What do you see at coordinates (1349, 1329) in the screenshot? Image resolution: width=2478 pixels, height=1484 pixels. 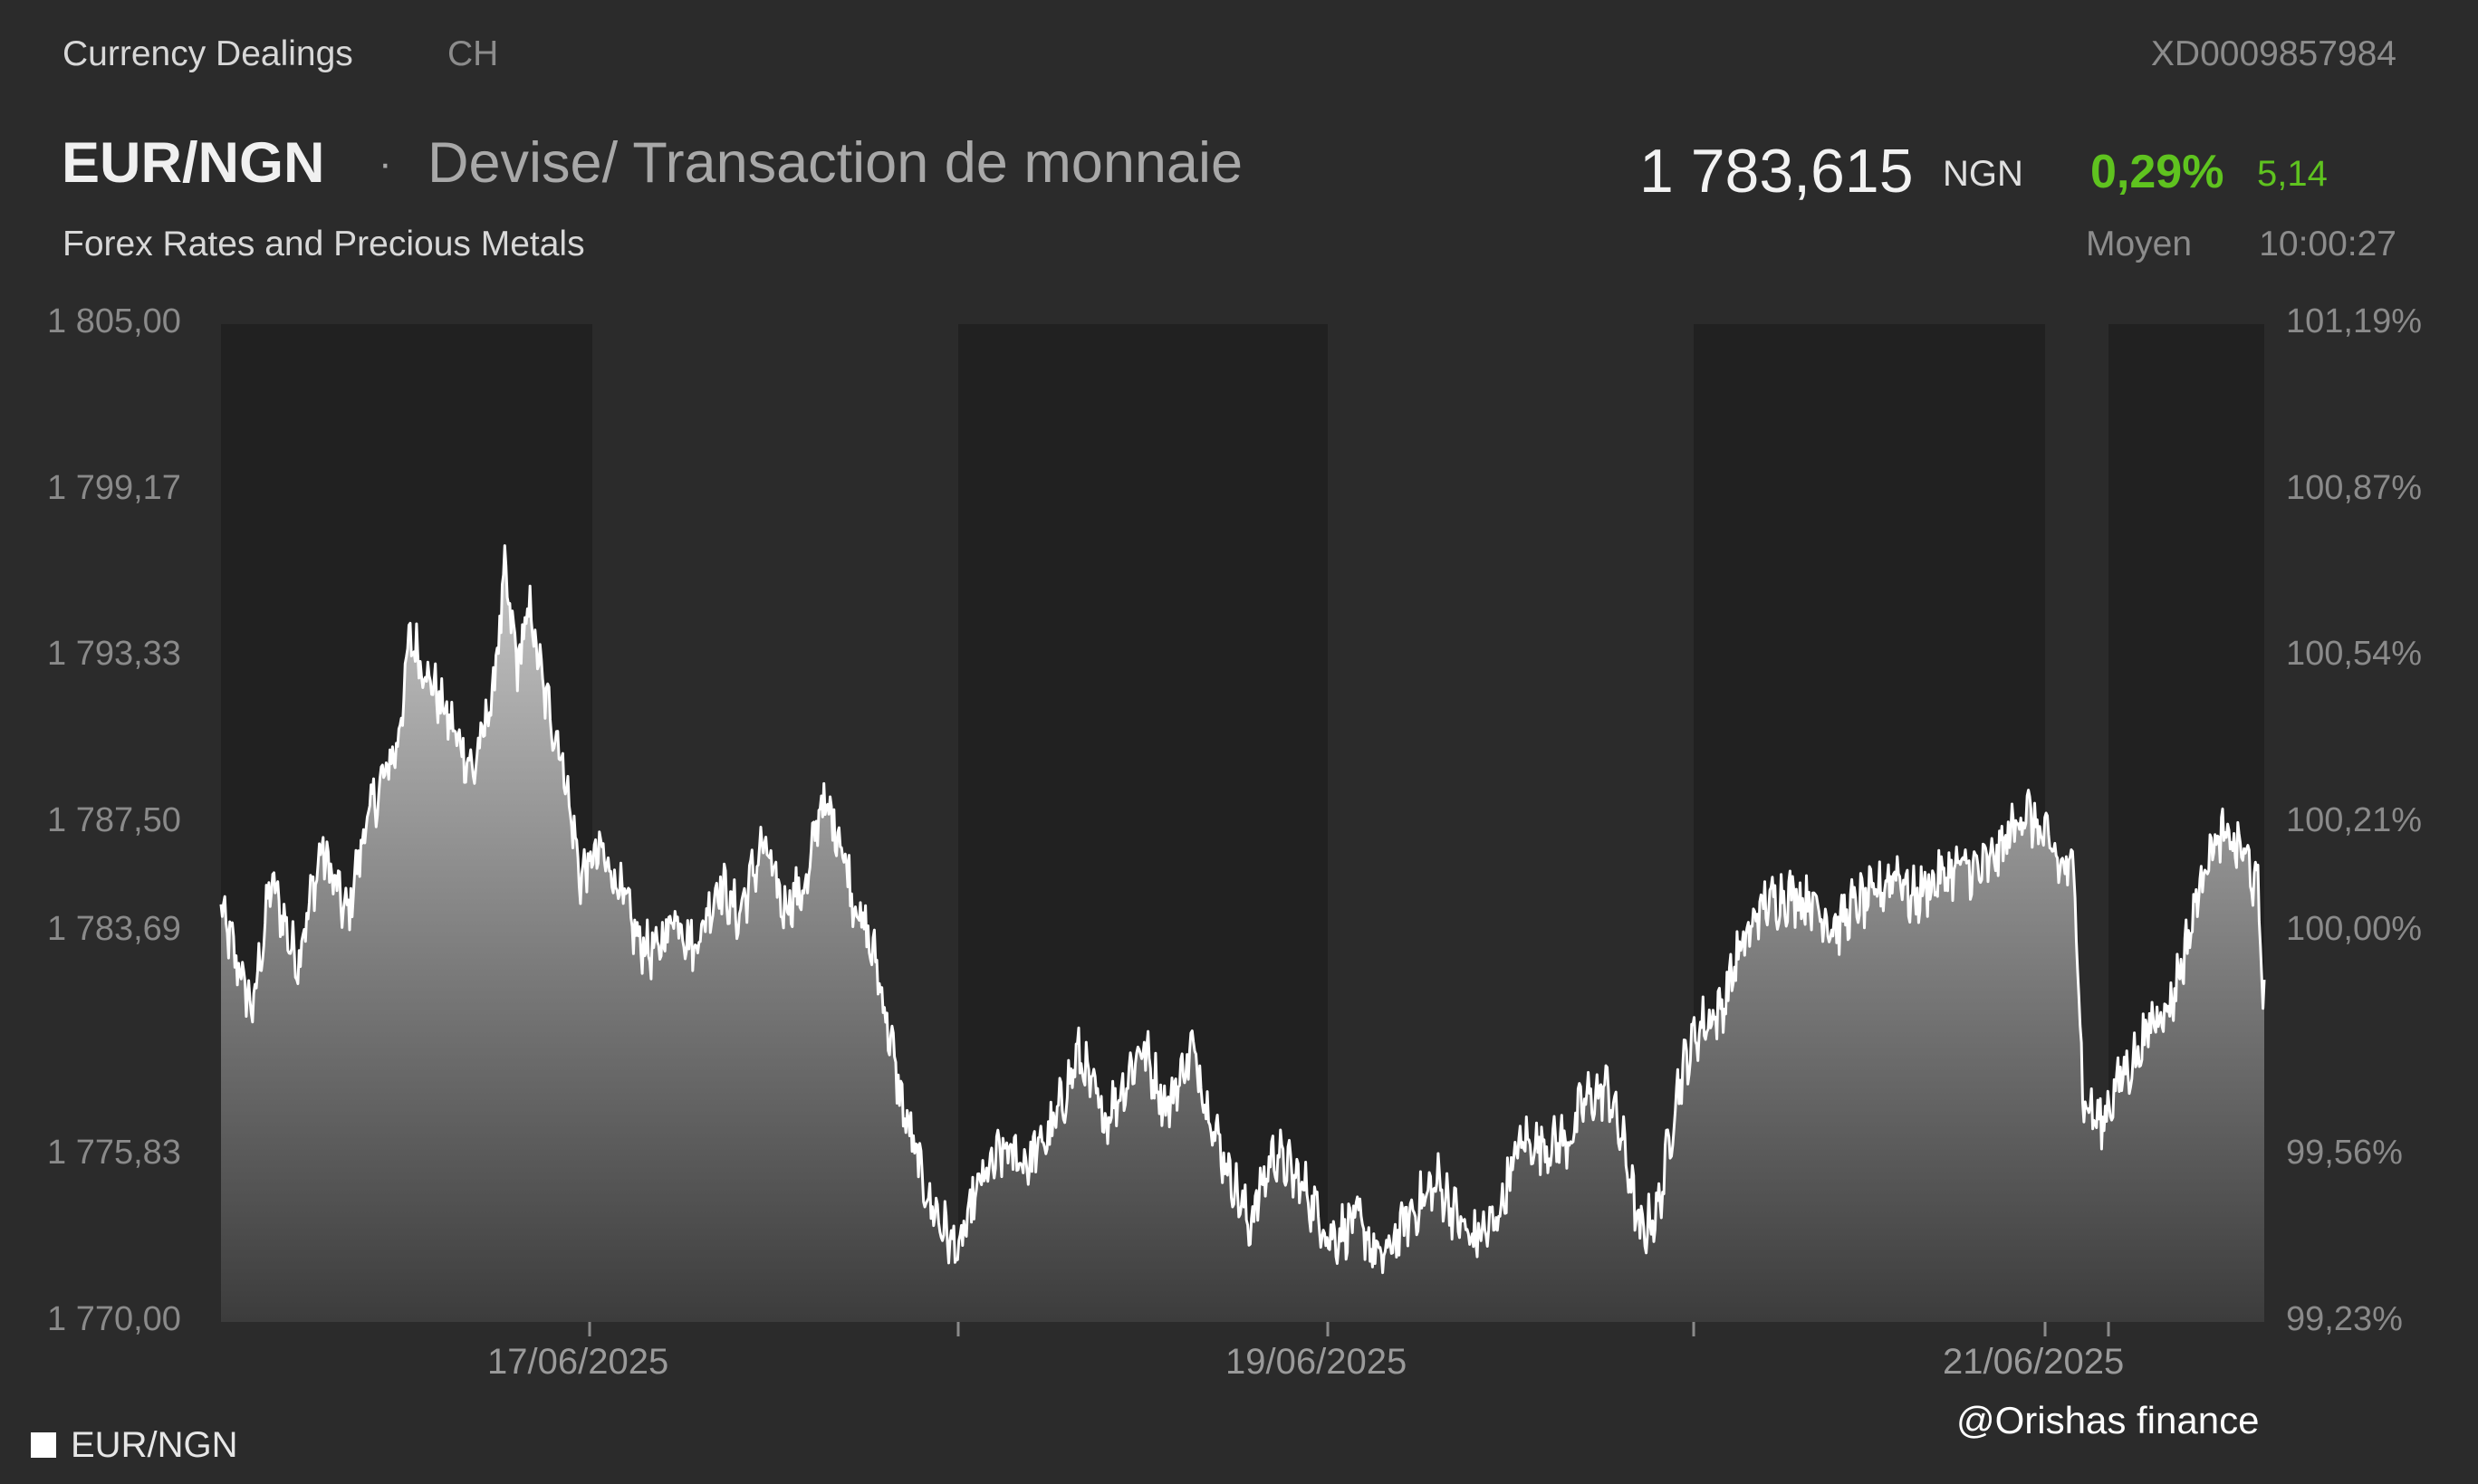 I see `x-ticks` at bounding box center [1349, 1329].